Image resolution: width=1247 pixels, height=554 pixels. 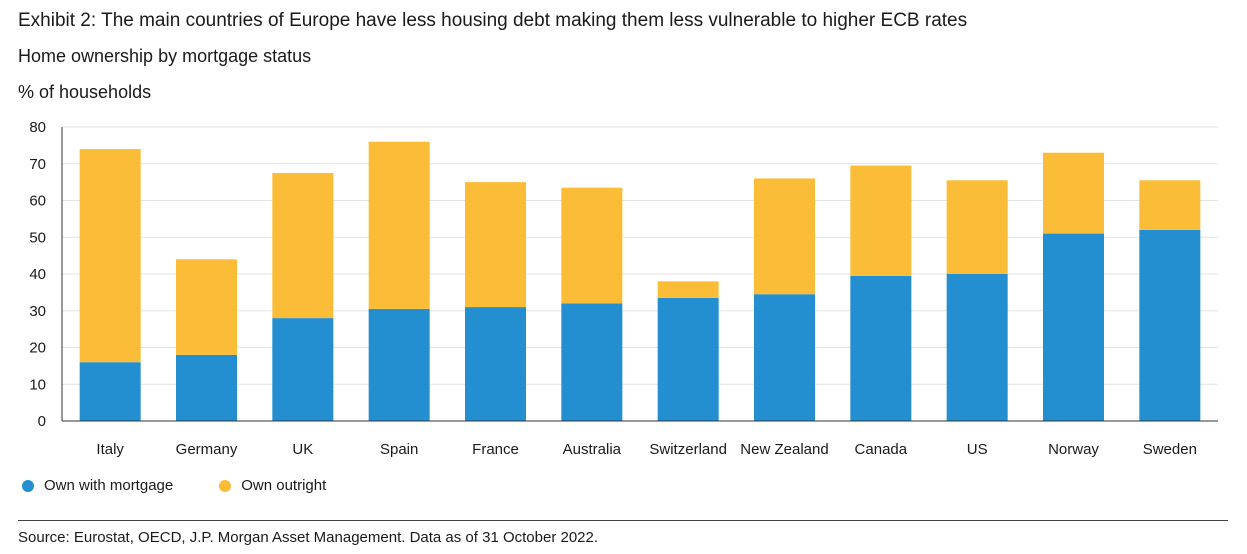 What do you see at coordinates (495, 245) in the screenshot?
I see `bar-france-outright` at bounding box center [495, 245].